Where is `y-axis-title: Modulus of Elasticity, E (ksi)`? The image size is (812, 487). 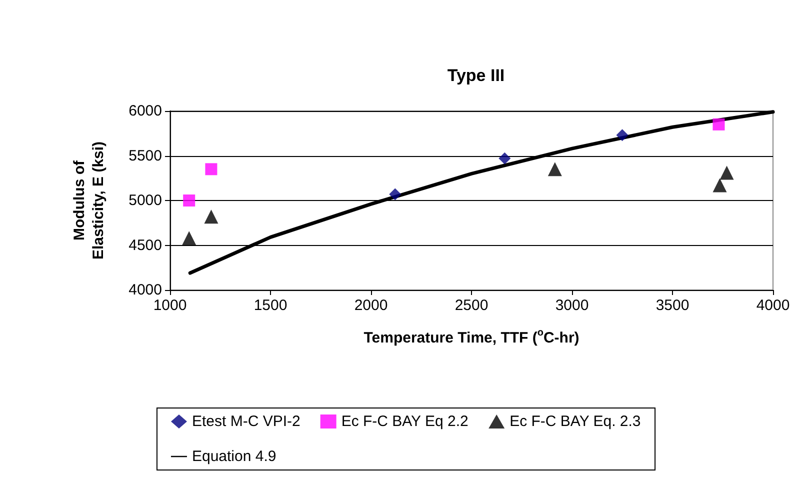
y-axis-title: Modulus of Elasticity, E (ksi) is located at coordinates (89, 200).